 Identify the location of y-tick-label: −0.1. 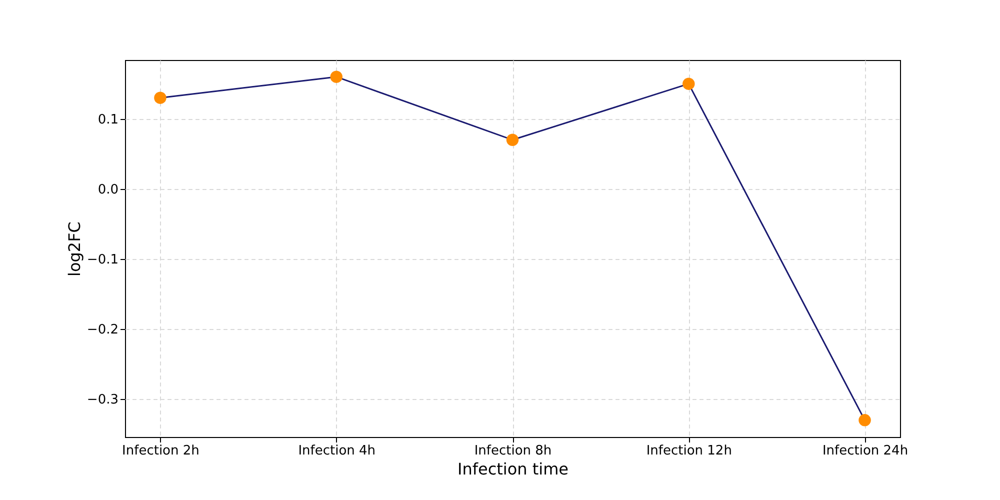
(102, 260).